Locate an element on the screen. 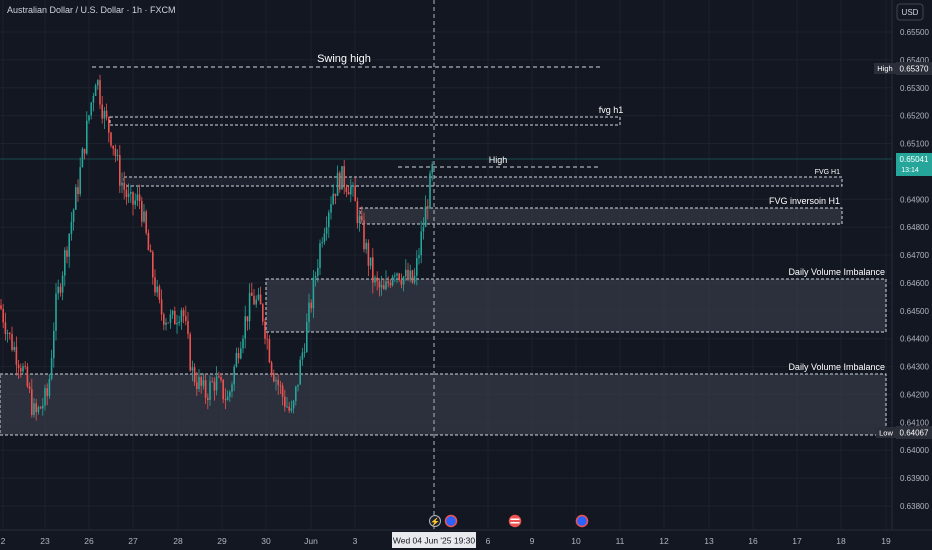  price-axis is located at coordinates (912, 275).